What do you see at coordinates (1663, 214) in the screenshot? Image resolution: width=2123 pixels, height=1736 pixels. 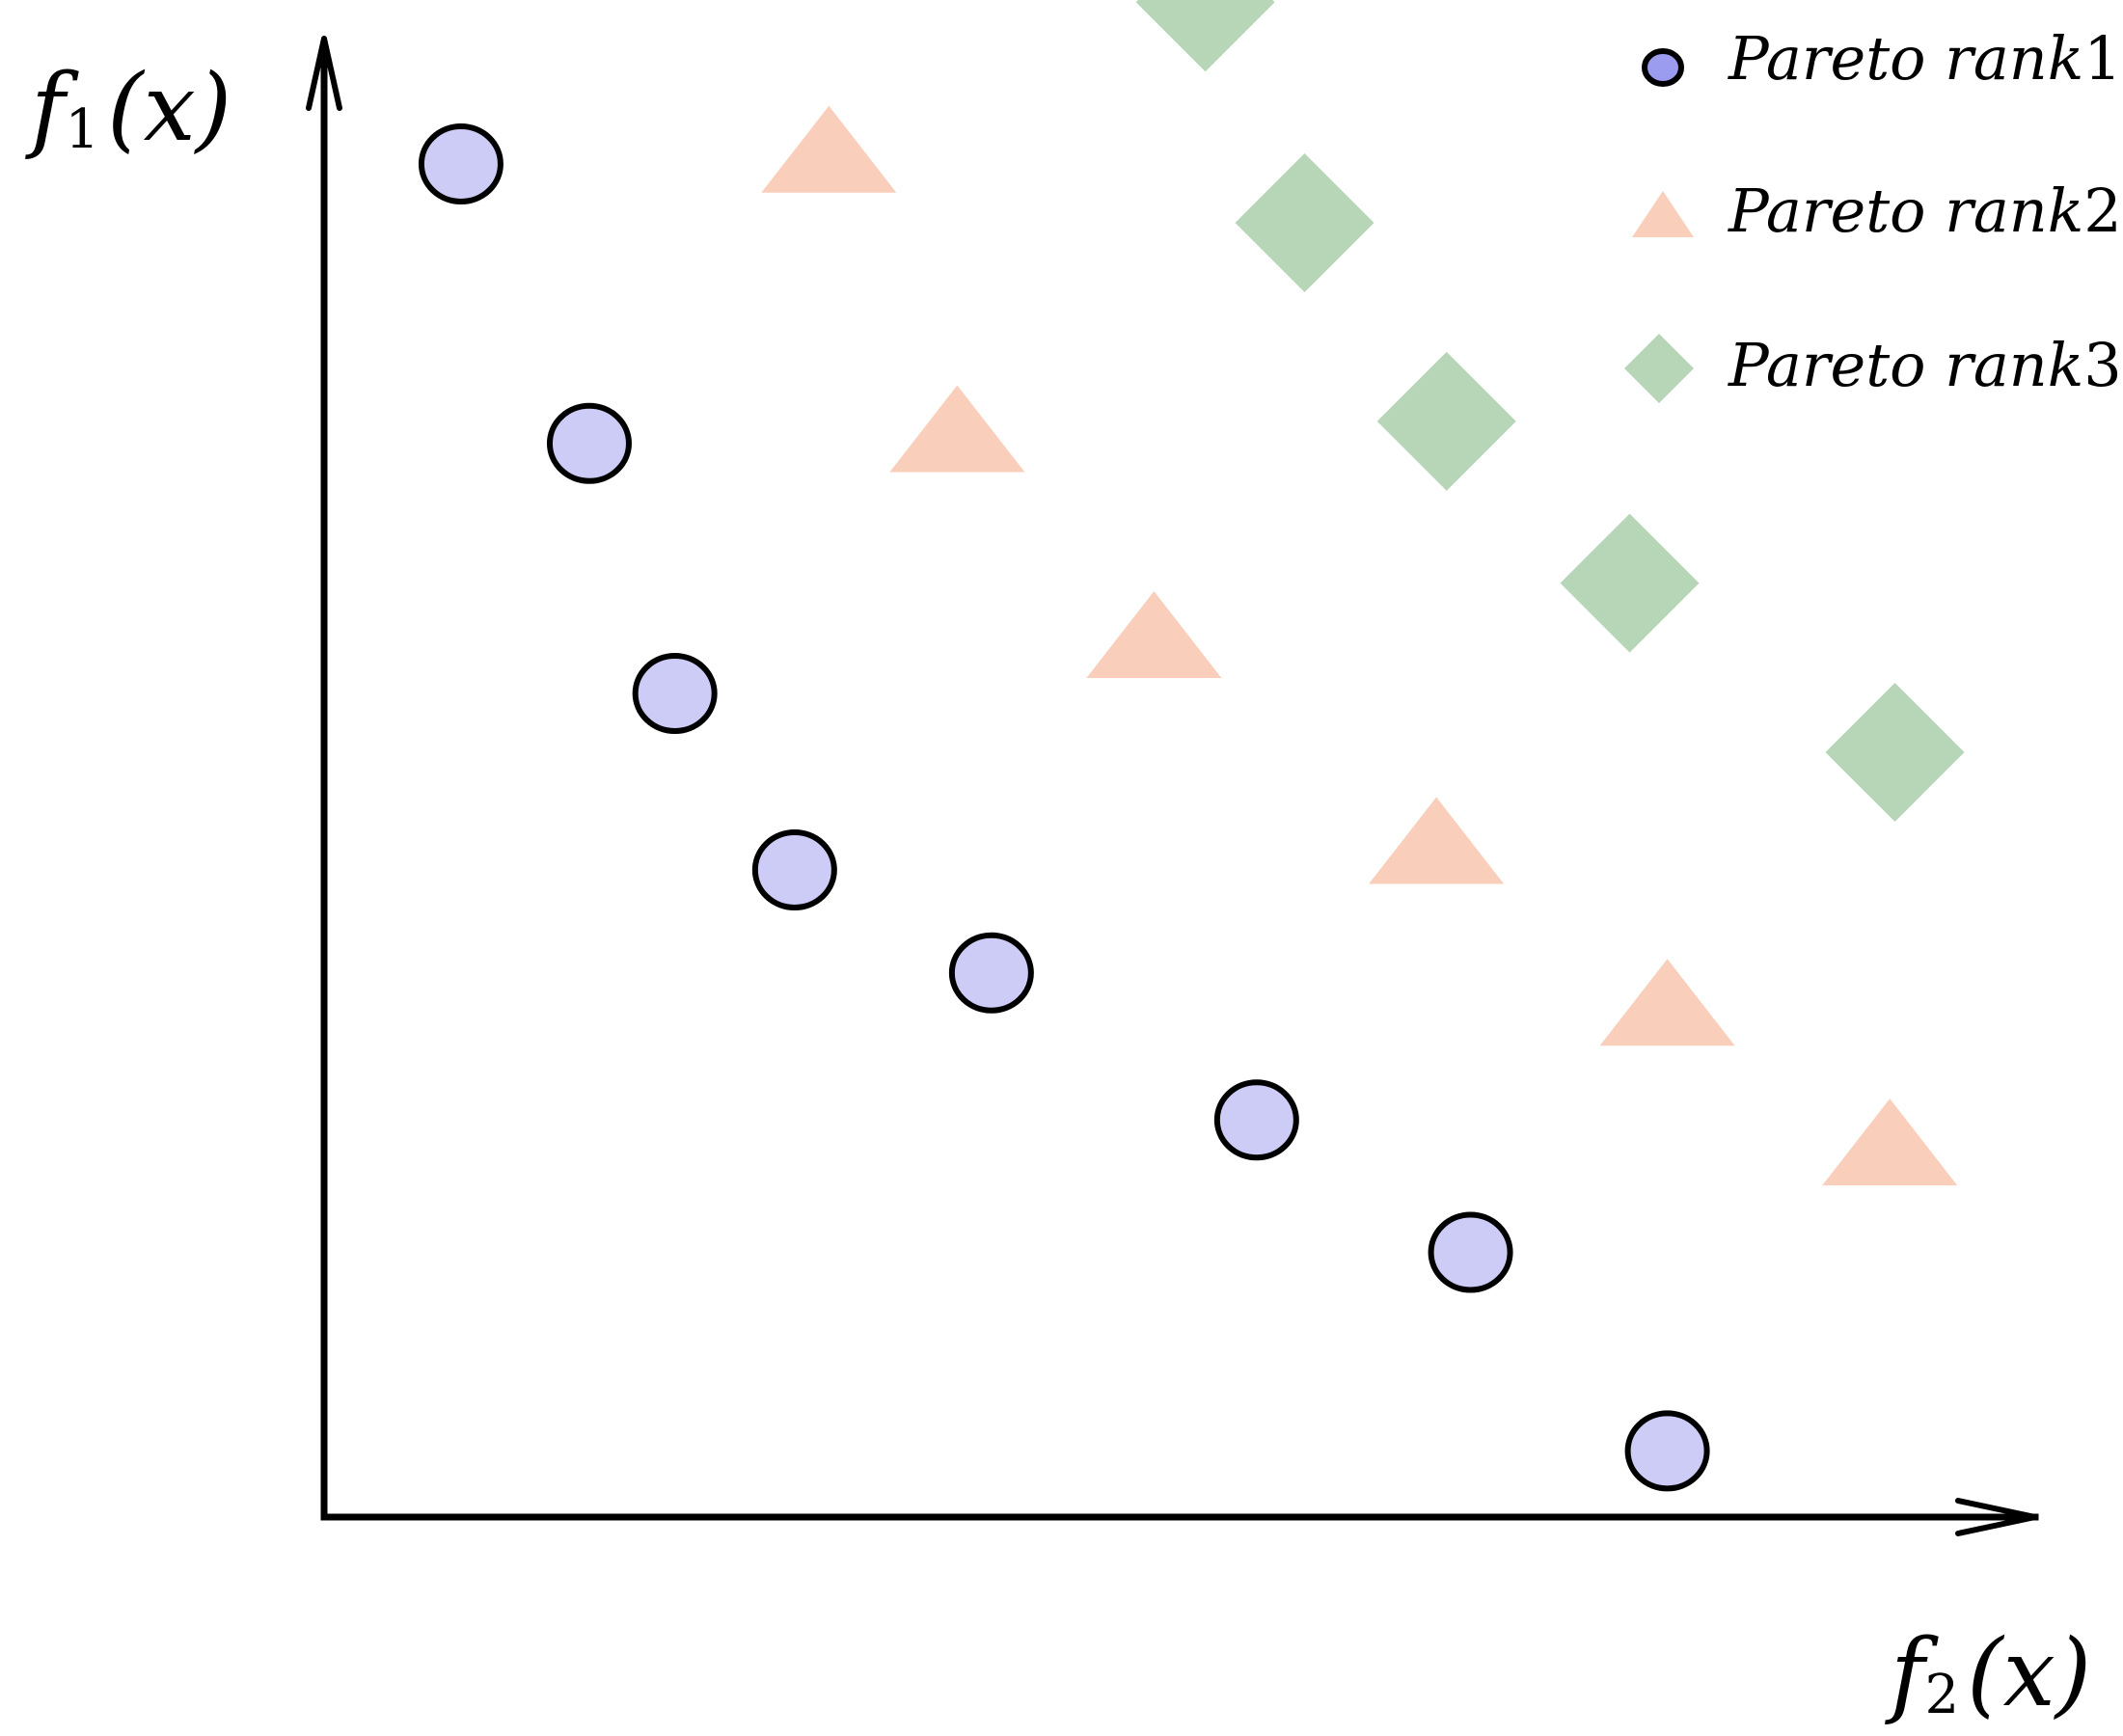 I see `legend-marker-triangle` at bounding box center [1663, 214].